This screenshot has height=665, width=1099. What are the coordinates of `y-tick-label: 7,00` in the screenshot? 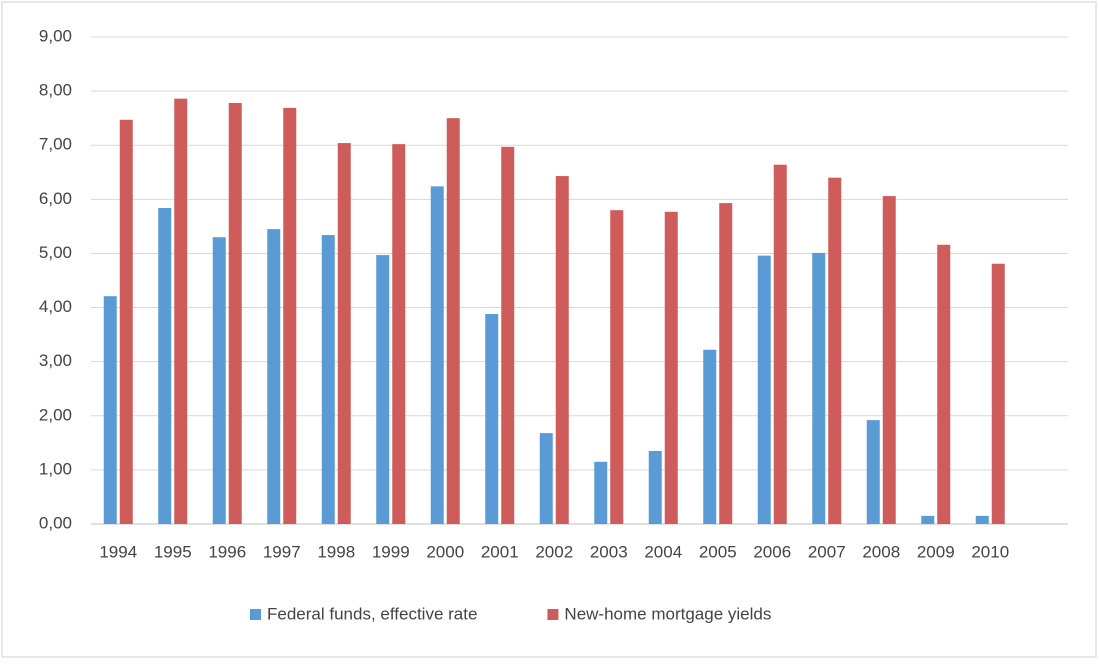 It's located at (55, 144).